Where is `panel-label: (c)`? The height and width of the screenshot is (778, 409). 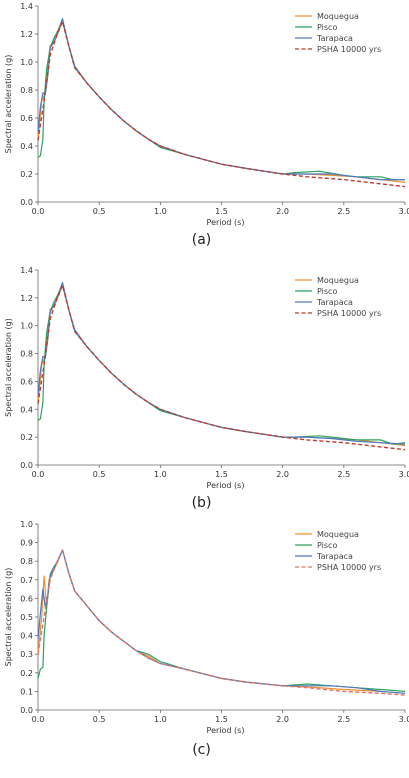 panel-label: (c) is located at coordinates (201, 750).